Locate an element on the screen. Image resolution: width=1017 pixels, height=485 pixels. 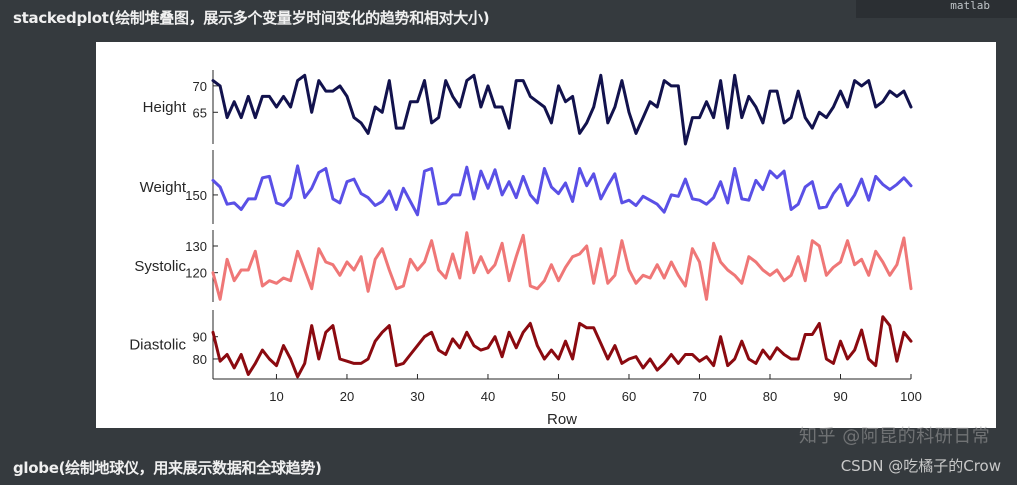
series-label-diastolic: Diastolic is located at coordinates (157, 345).